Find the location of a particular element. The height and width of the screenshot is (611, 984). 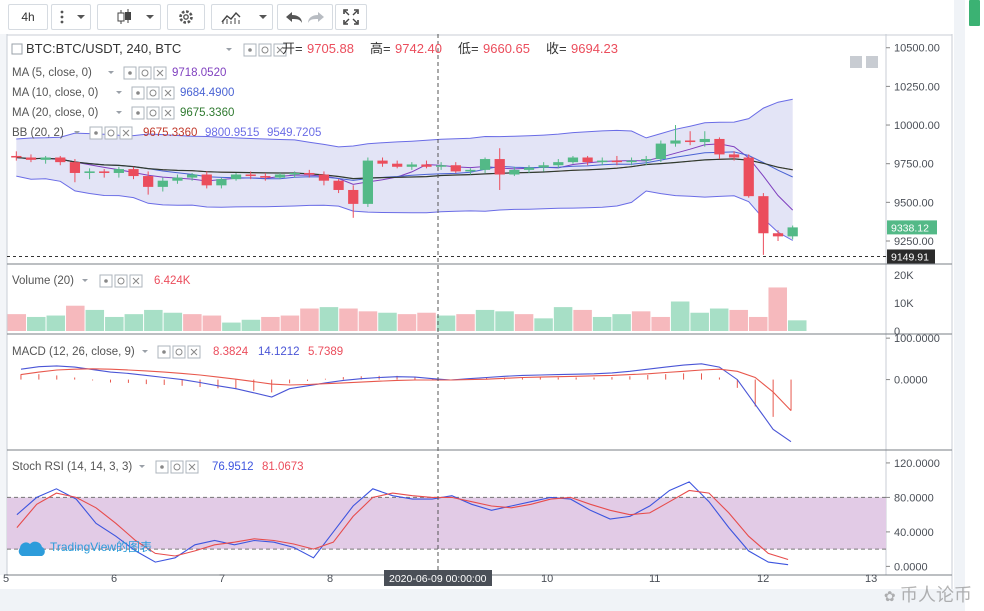

volume-pane: 0 10K 20K is located at coordinates (461, 304).